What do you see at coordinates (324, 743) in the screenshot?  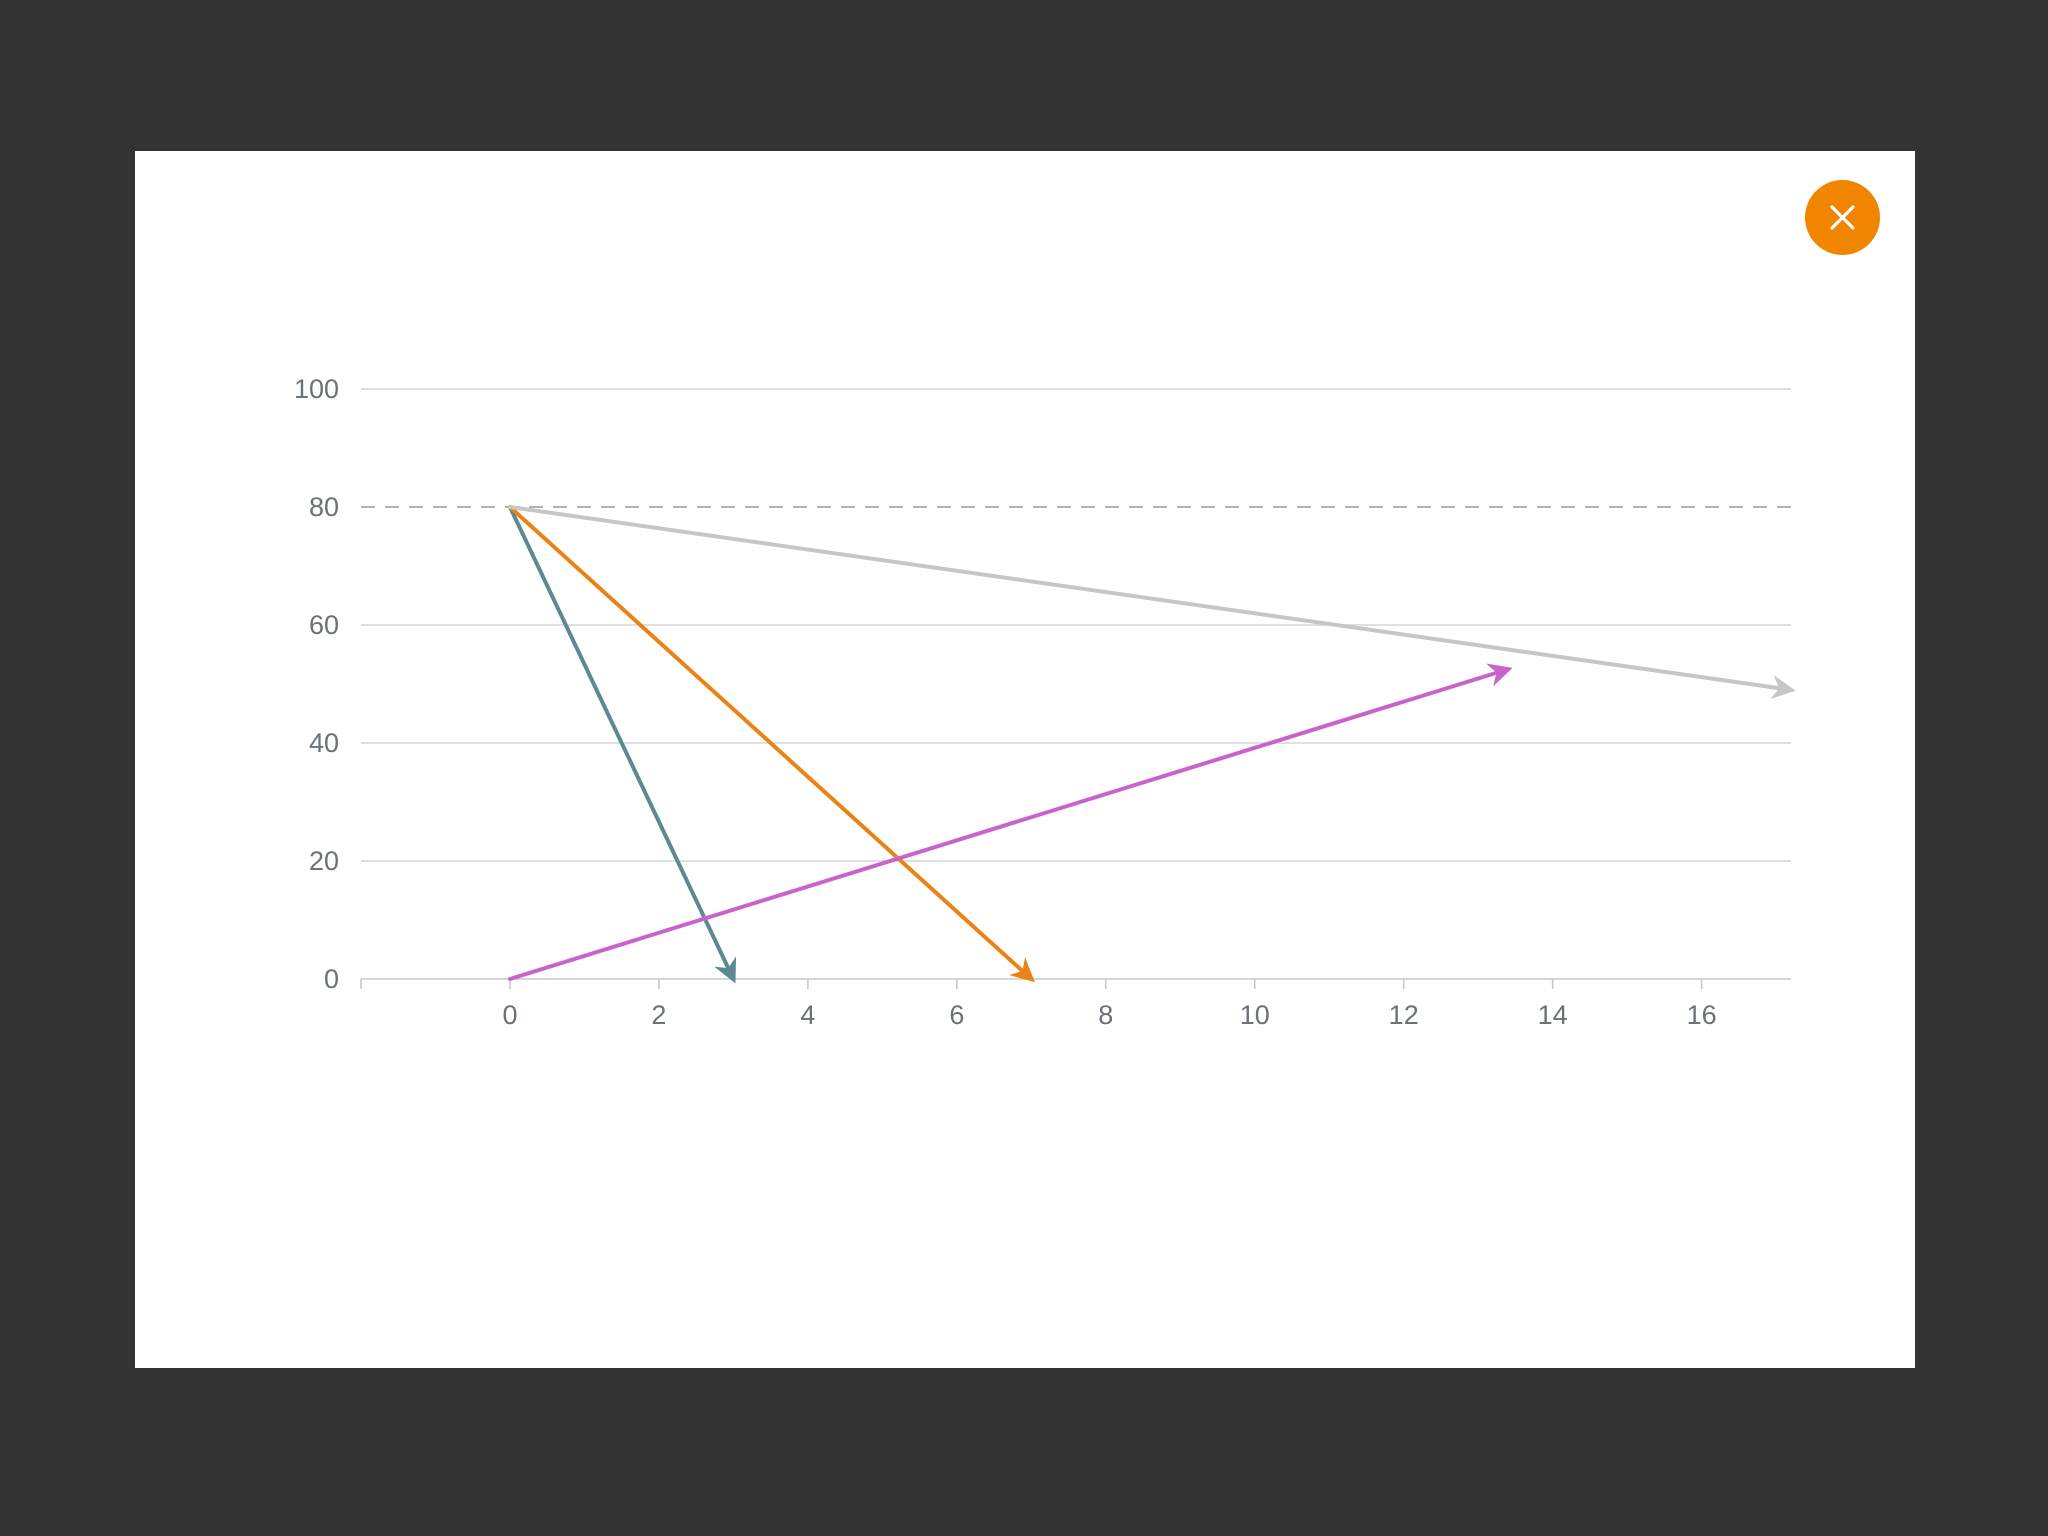 I see `y-tick-label: 40` at bounding box center [324, 743].